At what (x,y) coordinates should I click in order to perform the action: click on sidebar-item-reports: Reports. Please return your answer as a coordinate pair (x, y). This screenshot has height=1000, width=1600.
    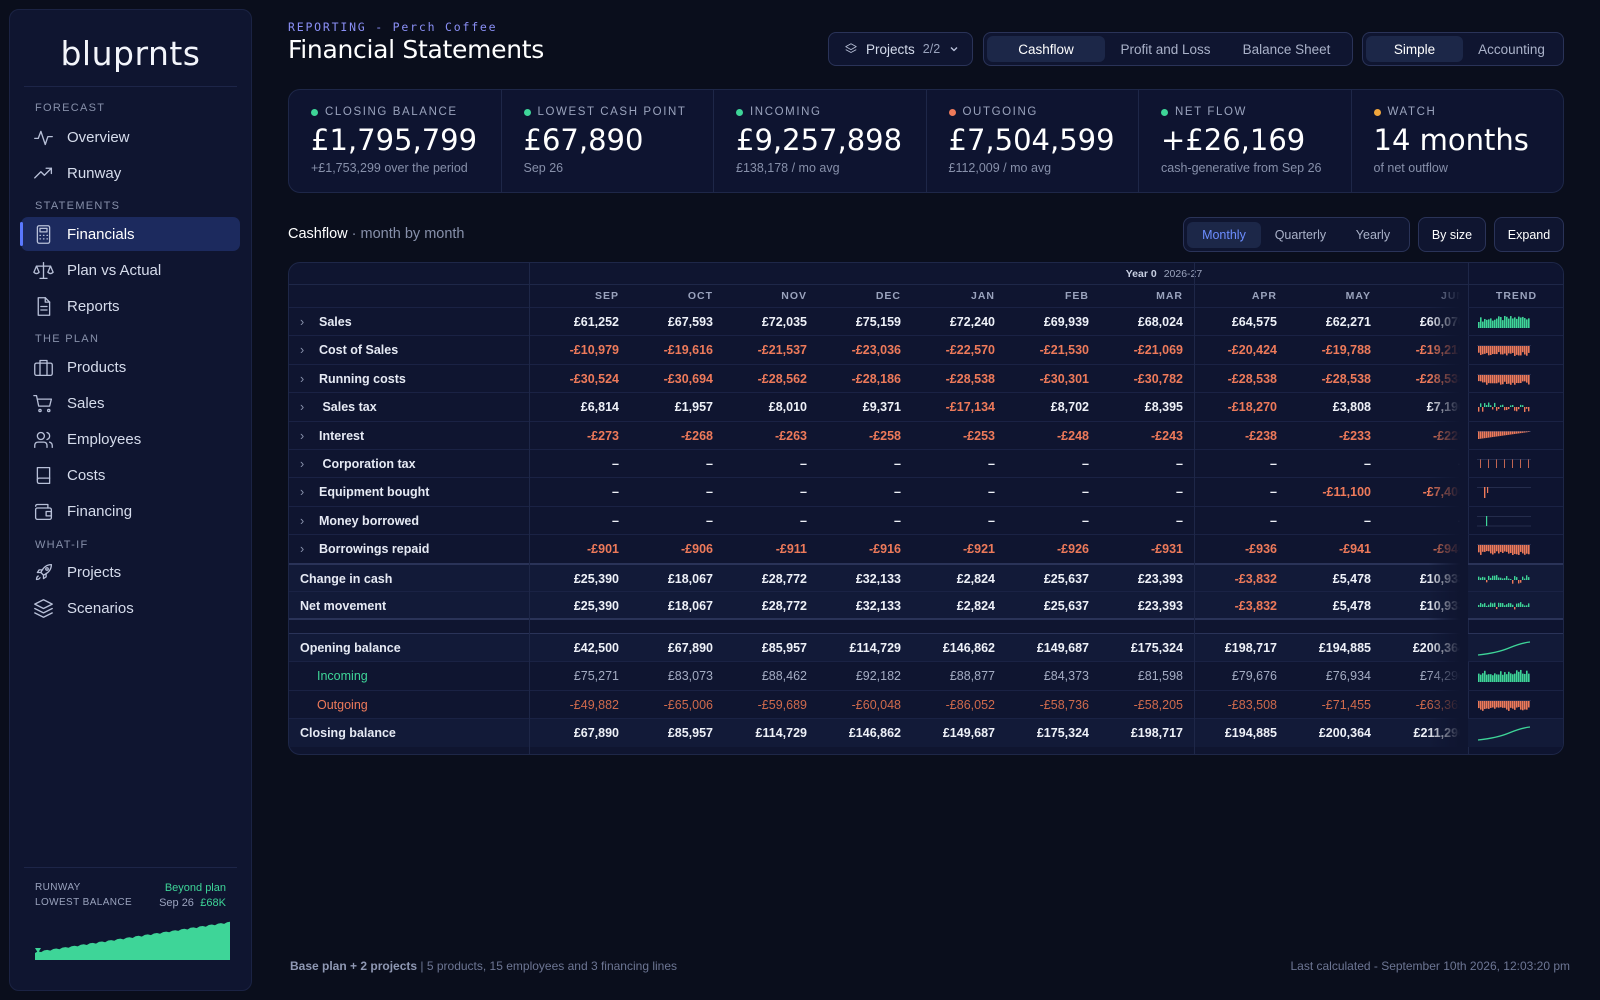
    Looking at the image, I should click on (130, 306).